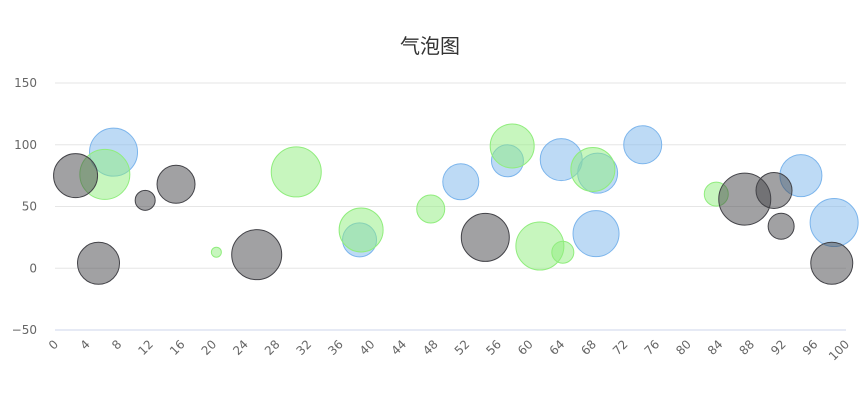 Image resolution: width=866 pixels, height=400 pixels. Describe the element at coordinates (25, 83) in the screenshot. I see `y-tick-label: 150` at that location.